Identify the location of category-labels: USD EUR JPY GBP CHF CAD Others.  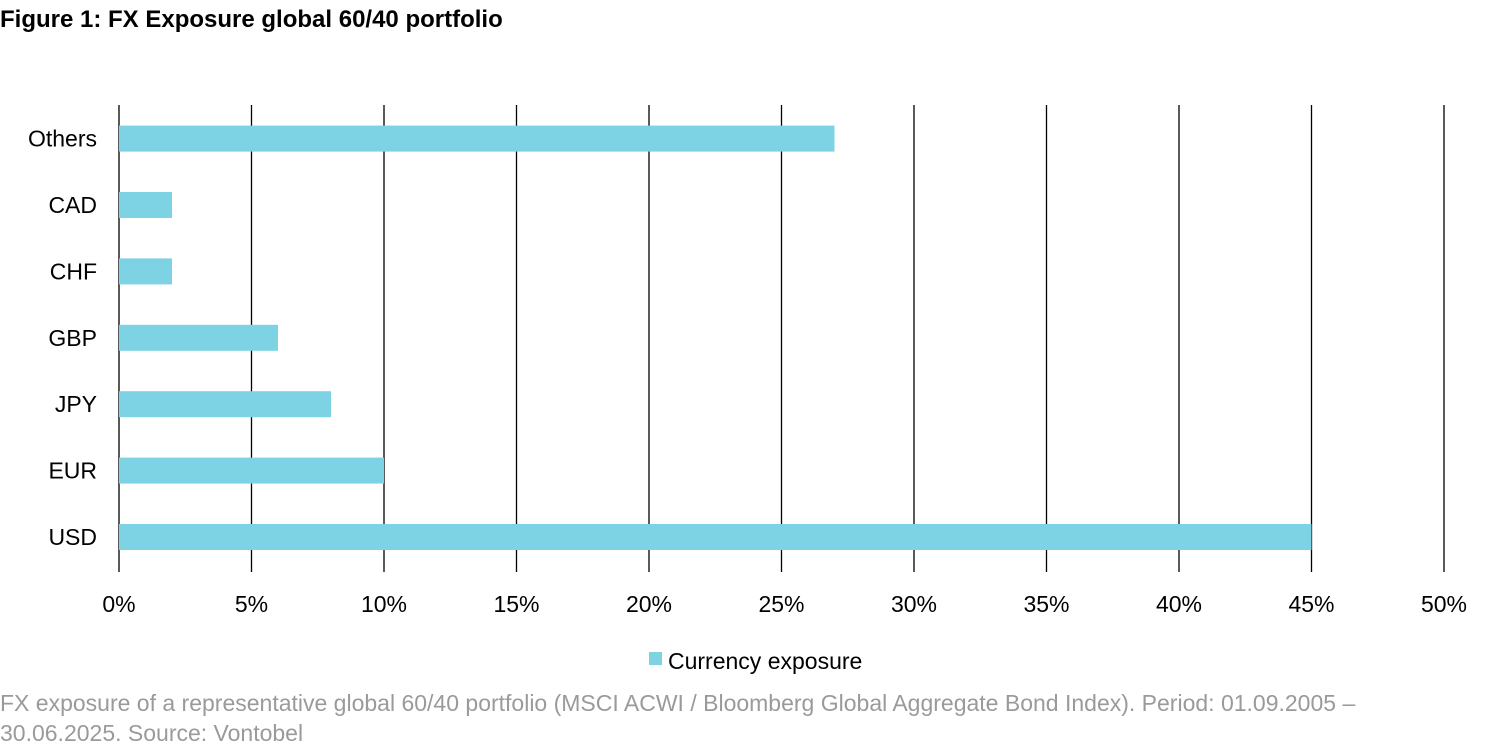
(62, 338).